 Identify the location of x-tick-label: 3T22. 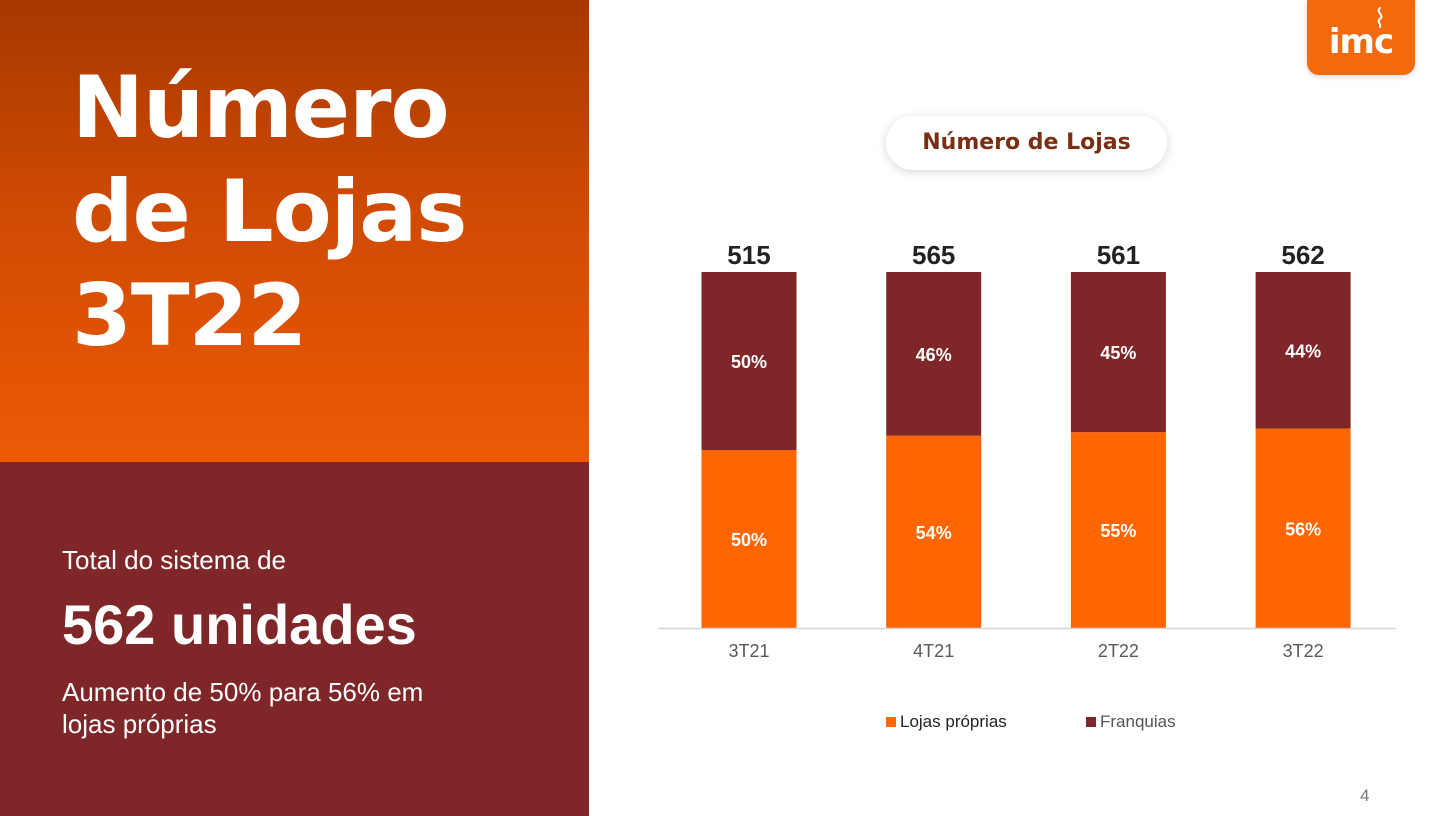
(1303, 651).